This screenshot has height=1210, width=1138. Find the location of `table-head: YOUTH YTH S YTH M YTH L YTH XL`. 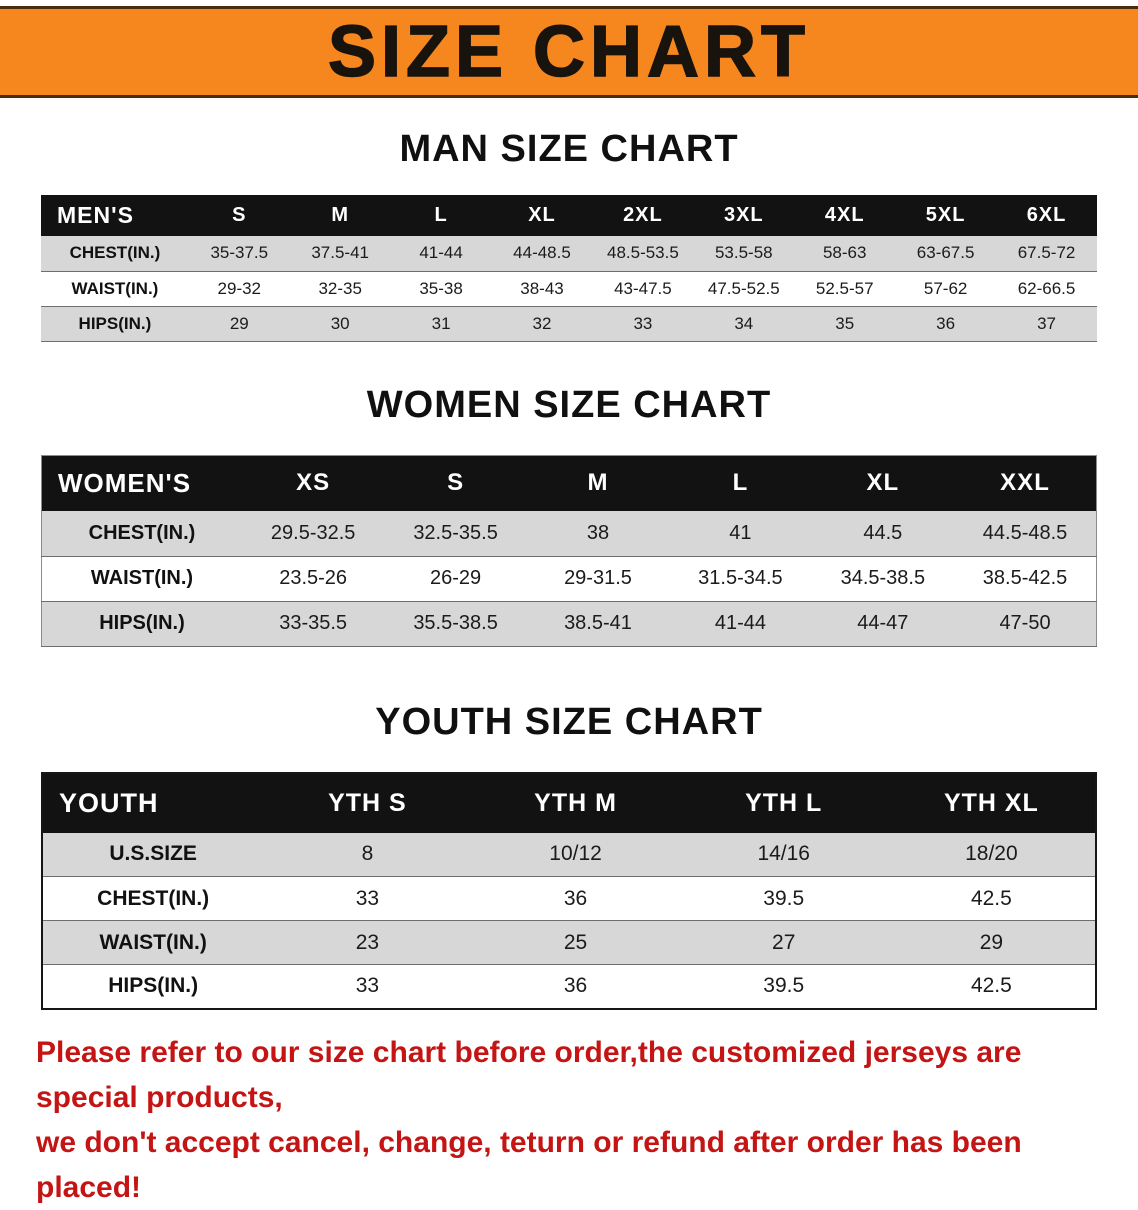

table-head: YOUTH YTH S YTH M YTH L YTH XL is located at coordinates (569, 802).